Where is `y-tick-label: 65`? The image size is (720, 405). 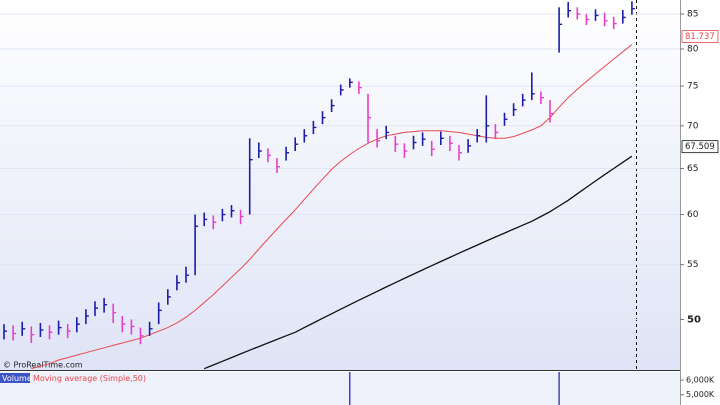
y-tick-label: 65 is located at coordinates (692, 169).